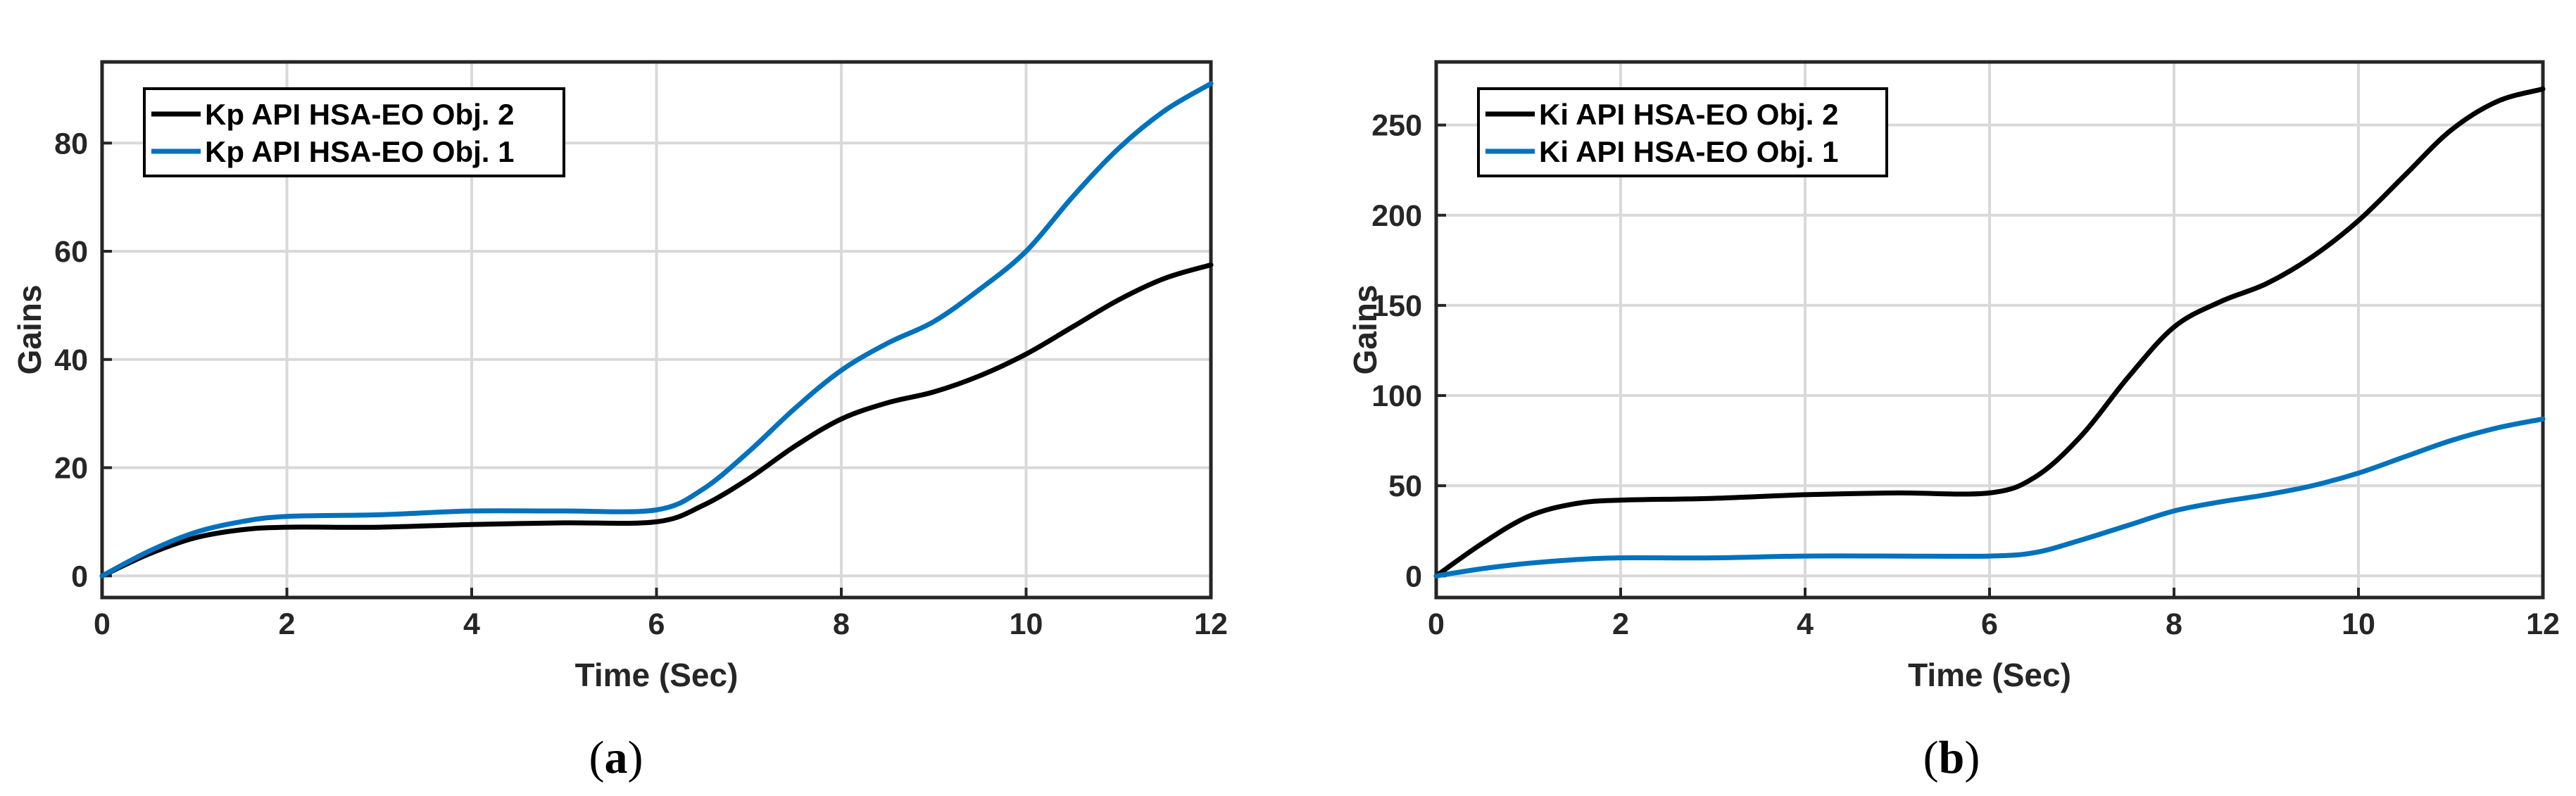 The width and height of the screenshot is (2576, 796). I want to click on y-tick-label: 250, so click(1396, 126).